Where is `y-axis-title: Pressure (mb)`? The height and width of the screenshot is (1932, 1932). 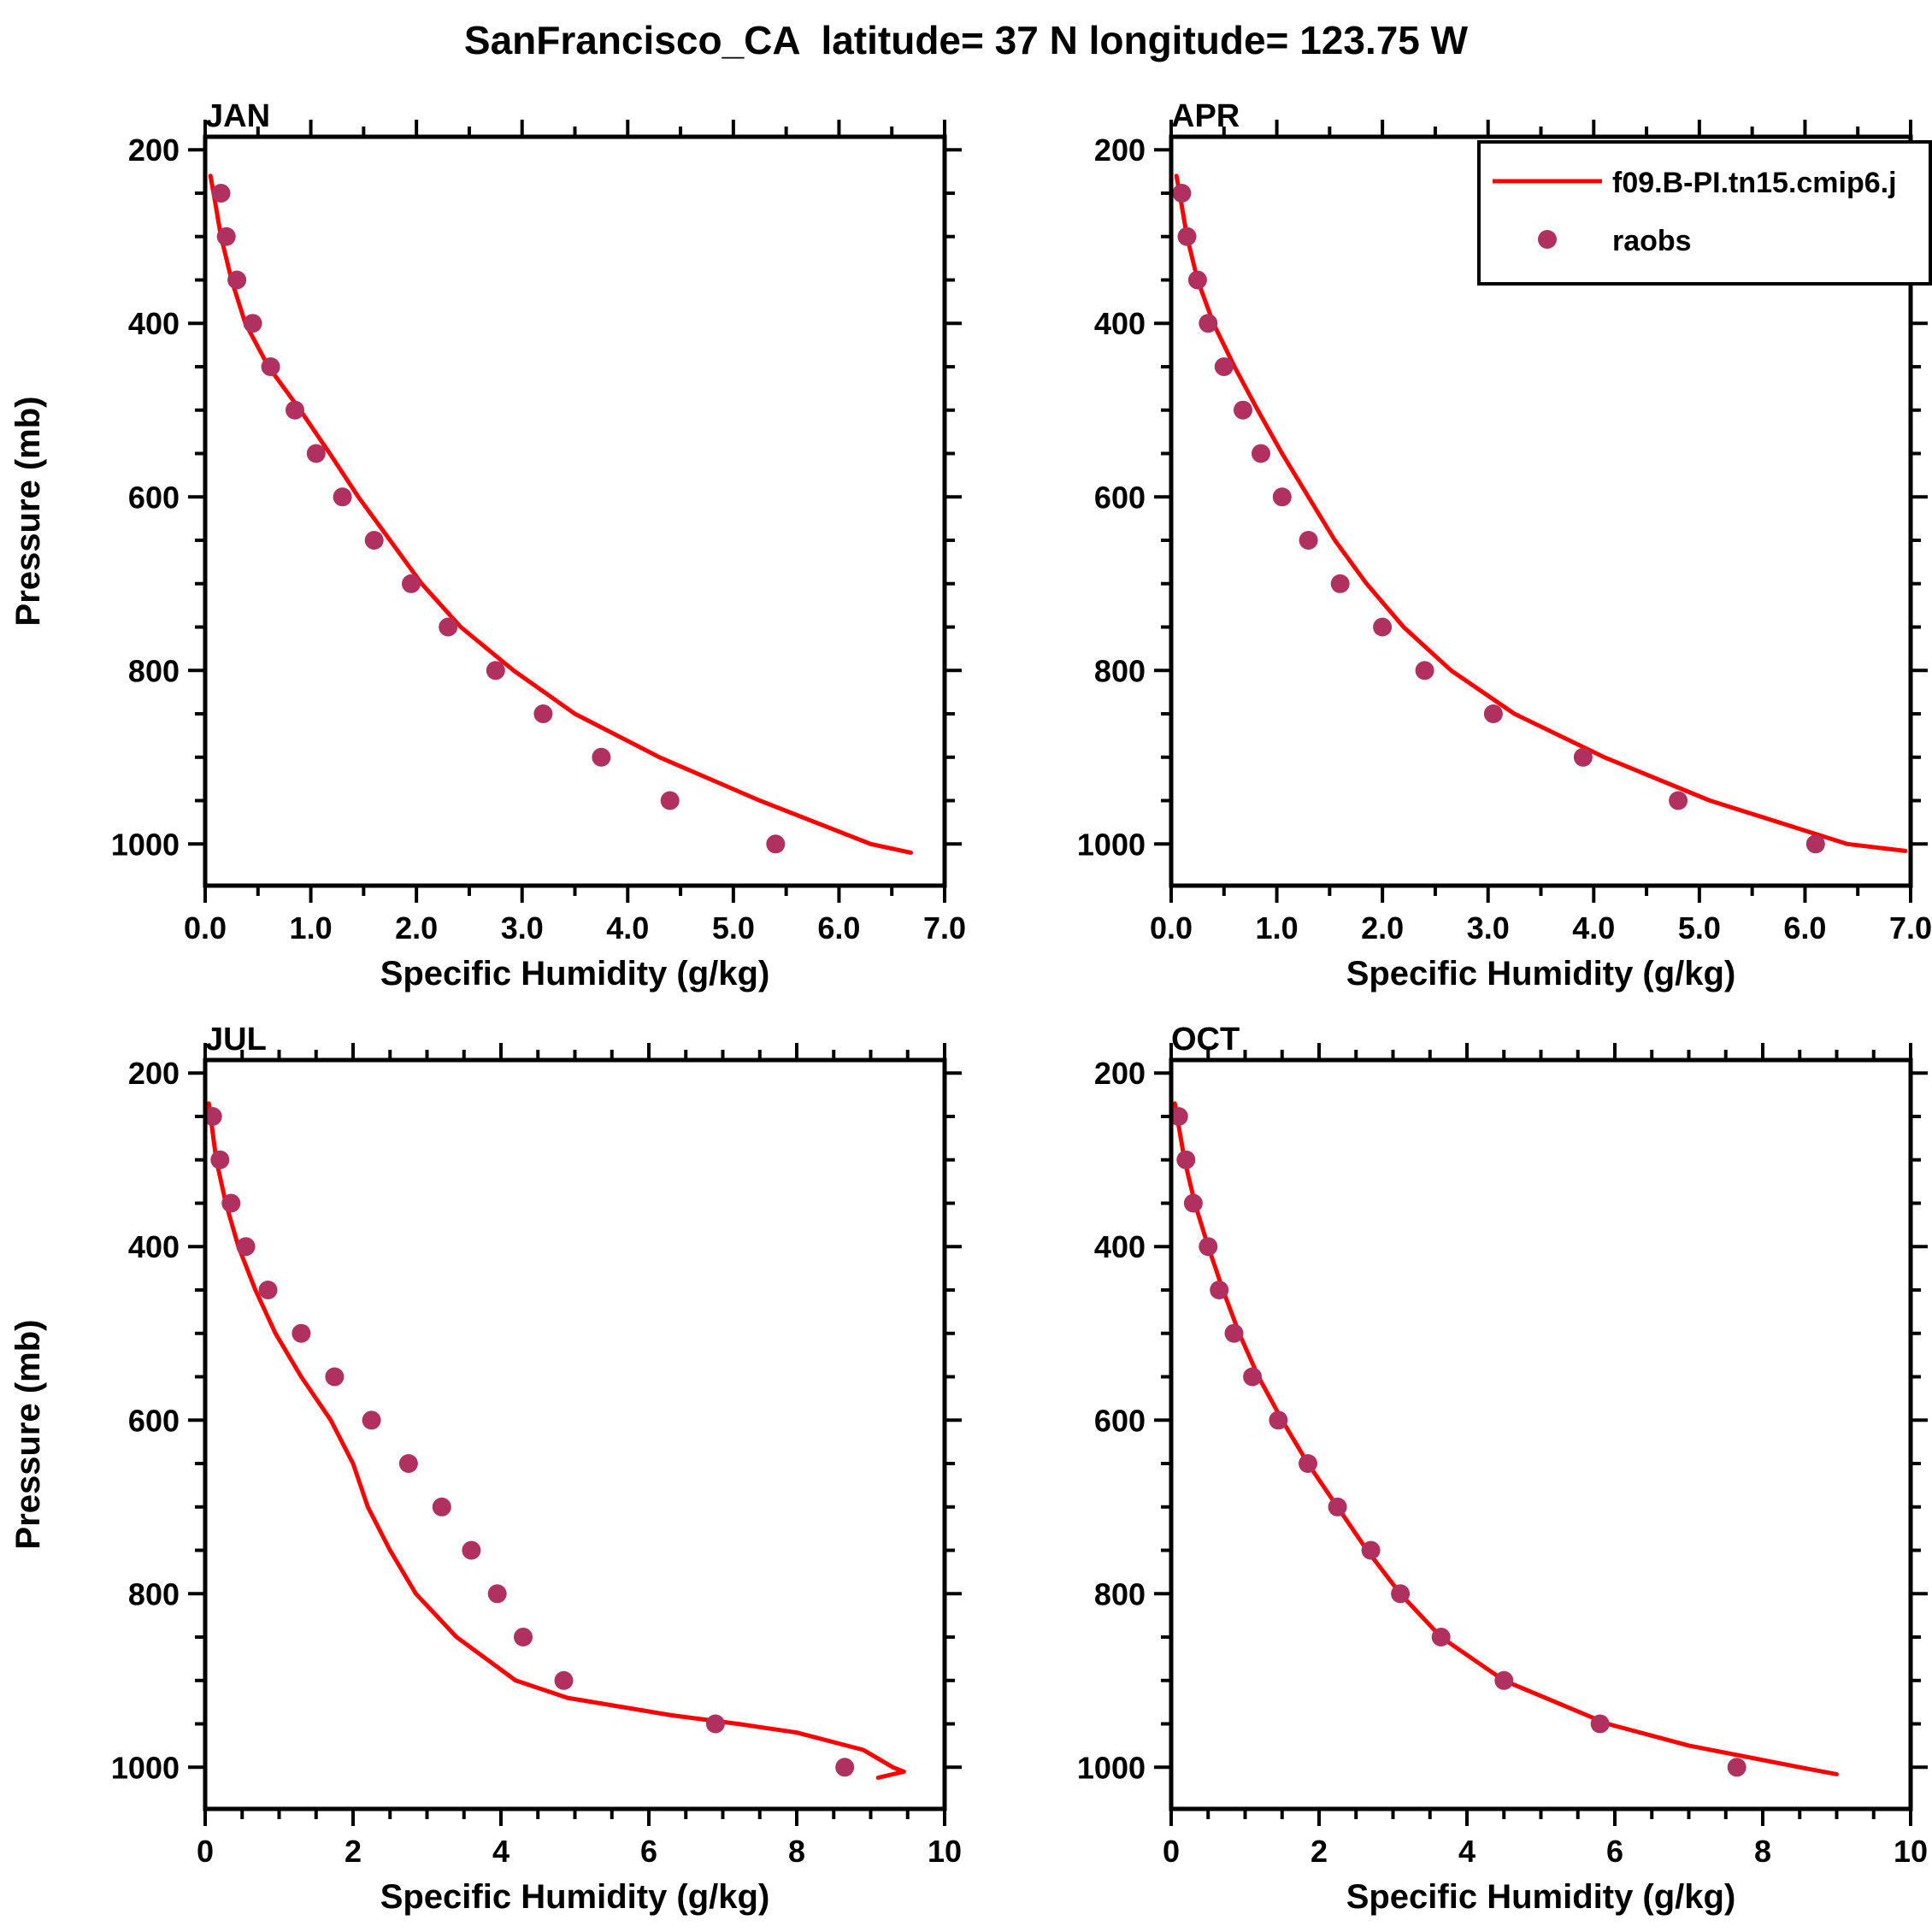
y-axis-title: Pressure (mb) is located at coordinates (28, 512).